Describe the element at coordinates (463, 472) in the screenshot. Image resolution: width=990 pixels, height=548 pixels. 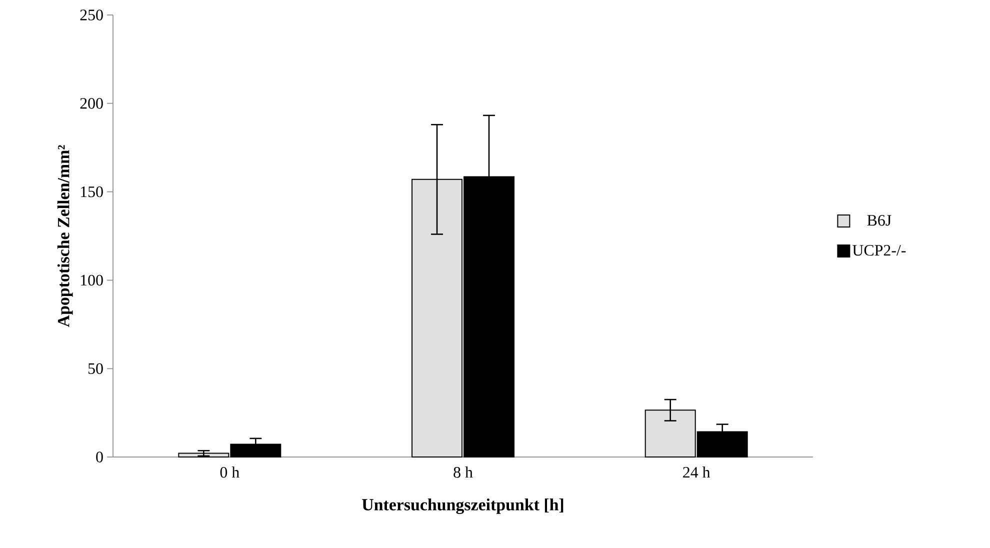
I see `x-tick-label: 8 h` at that location.